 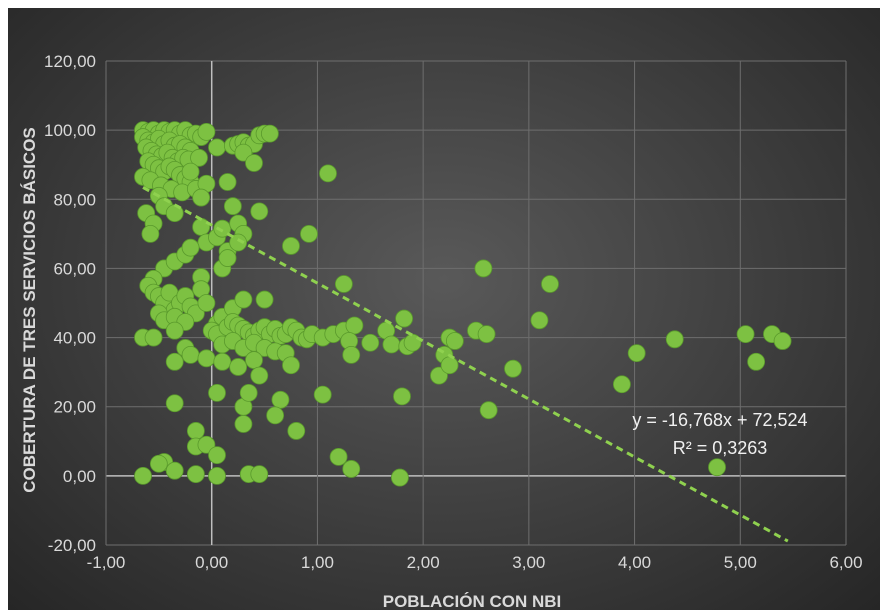 I want to click on x-tick-label: 3,00, so click(x=528, y=562).